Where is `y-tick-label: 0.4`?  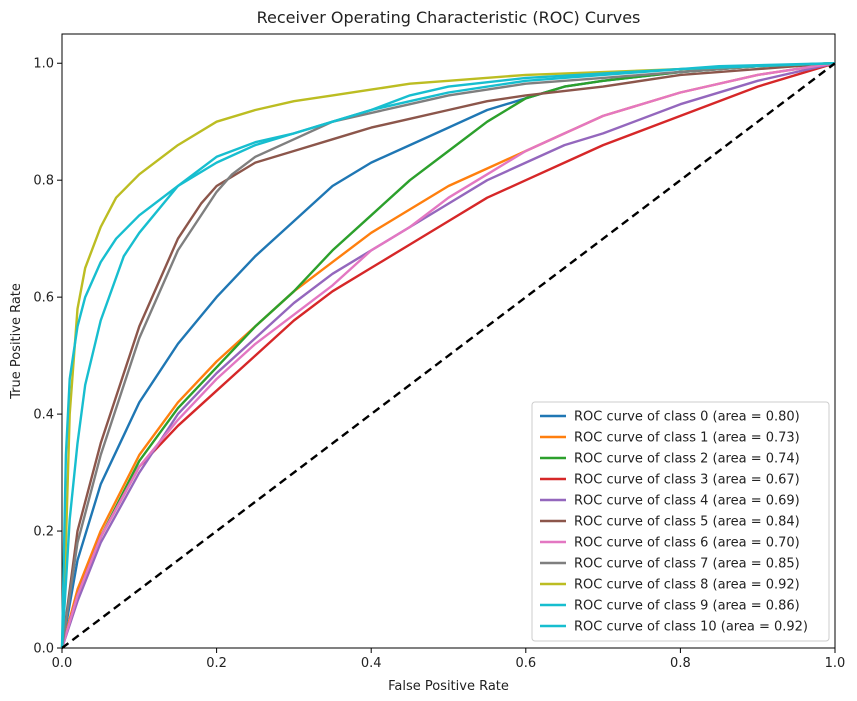 y-tick-label: 0.4 is located at coordinates (43, 415).